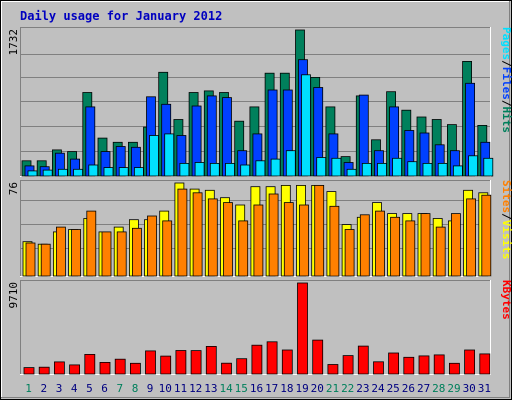 The image size is (512, 400). What do you see at coordinates (393, 388) in the screenshot?
I see `x-tick-label-day-25: 25` at bounding box center [393, 388].